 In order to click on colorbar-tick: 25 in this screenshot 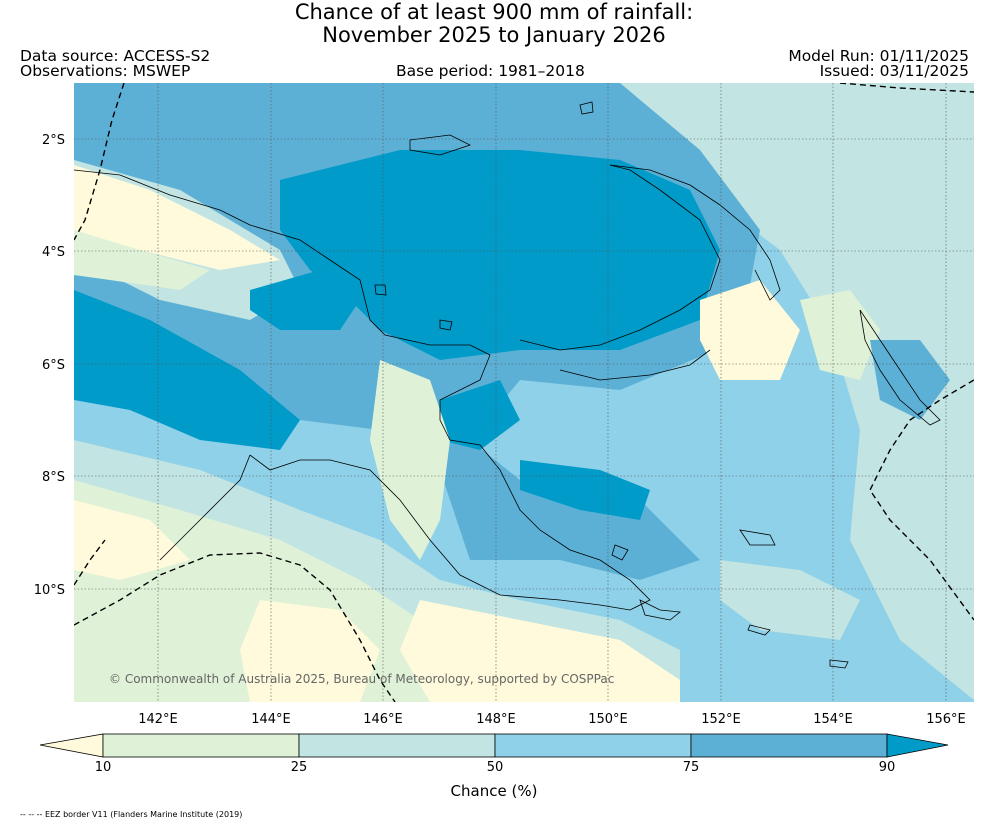, I will do `click(299, 767)`.